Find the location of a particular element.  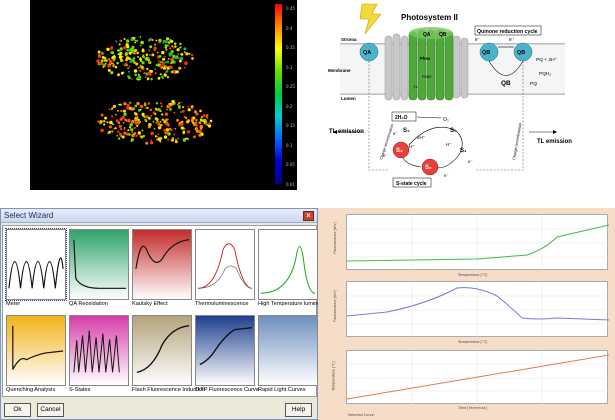

wizard-tile-rapid-light-curves: Rapid Light Curves is located at coordinates (288, 357).